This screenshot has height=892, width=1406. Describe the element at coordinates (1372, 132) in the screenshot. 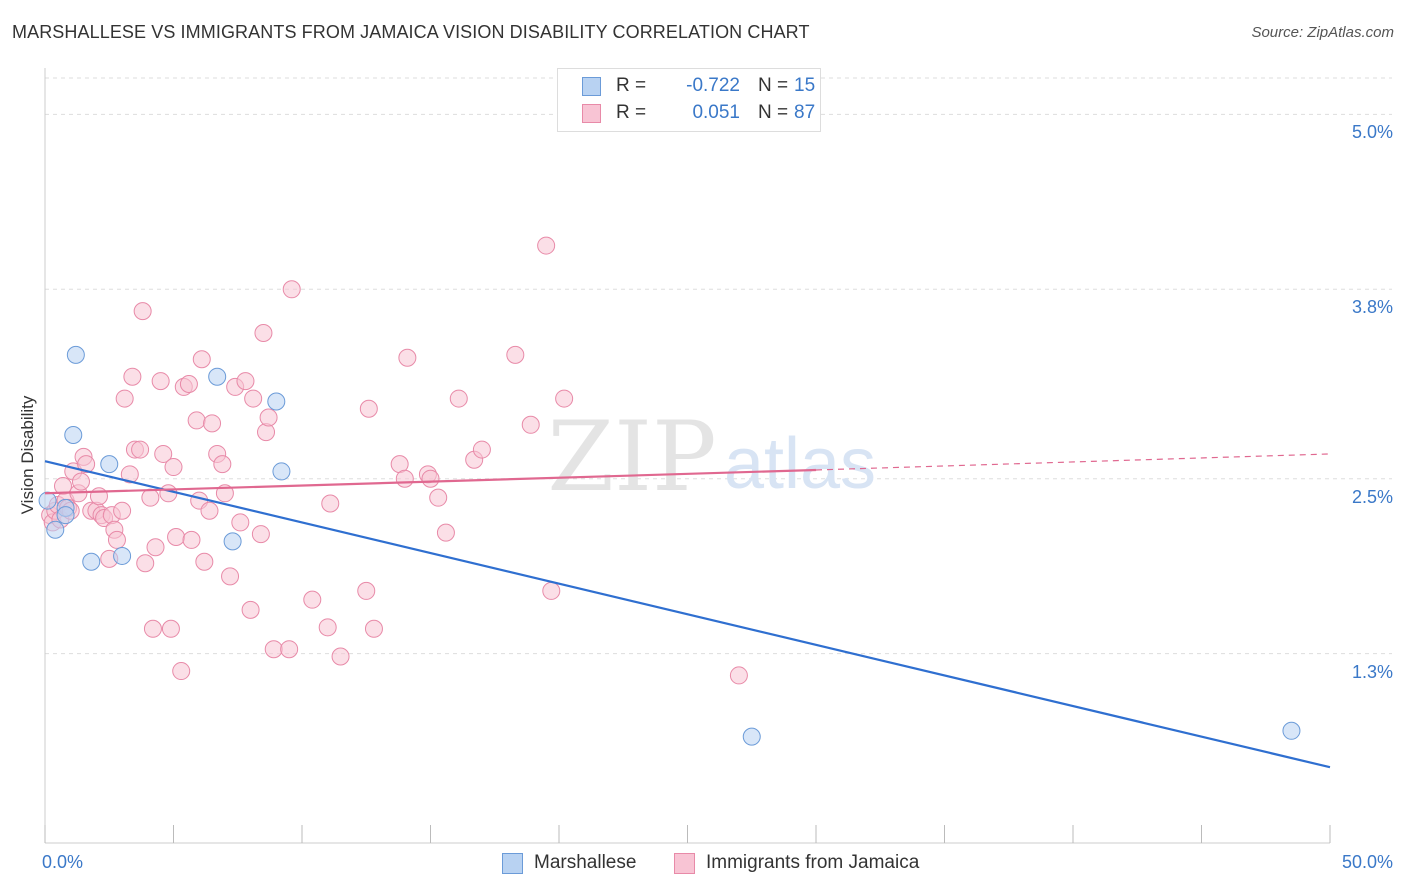

I see `y-tick-label-3: 5.0%` at that location.